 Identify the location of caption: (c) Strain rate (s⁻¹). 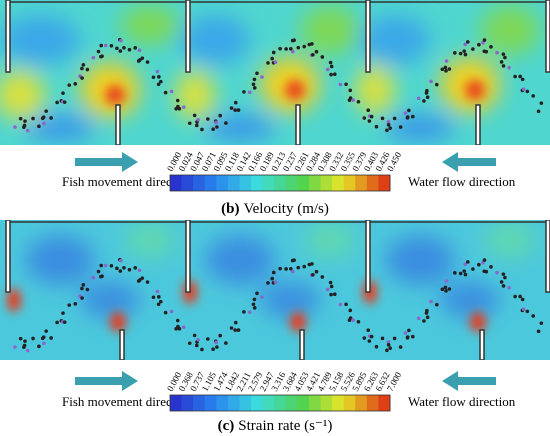
(275, 426).